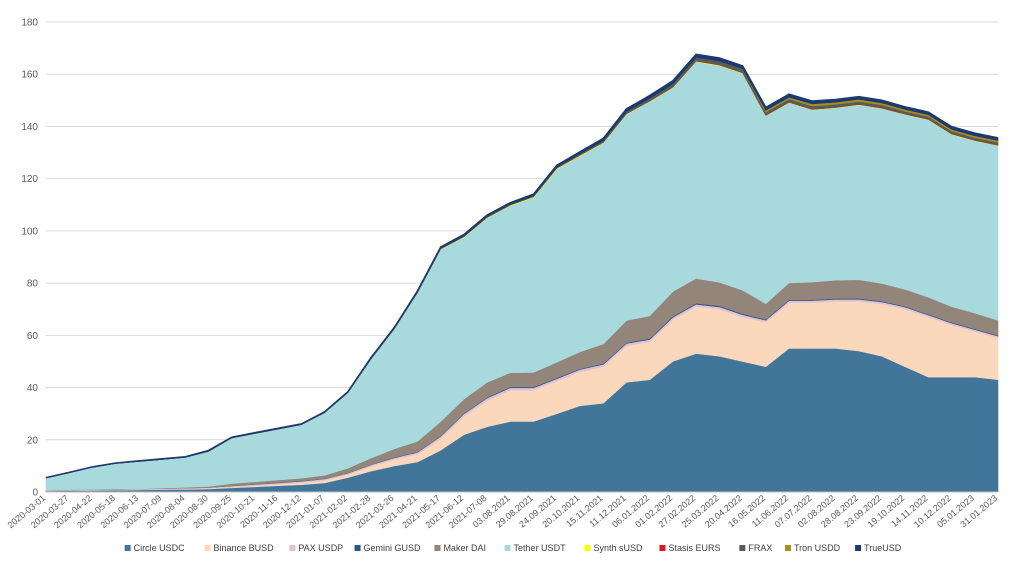 The width and height of the screenshot is (1024, 574). I want to click on y-tick-label: 40, so click(33, 388).